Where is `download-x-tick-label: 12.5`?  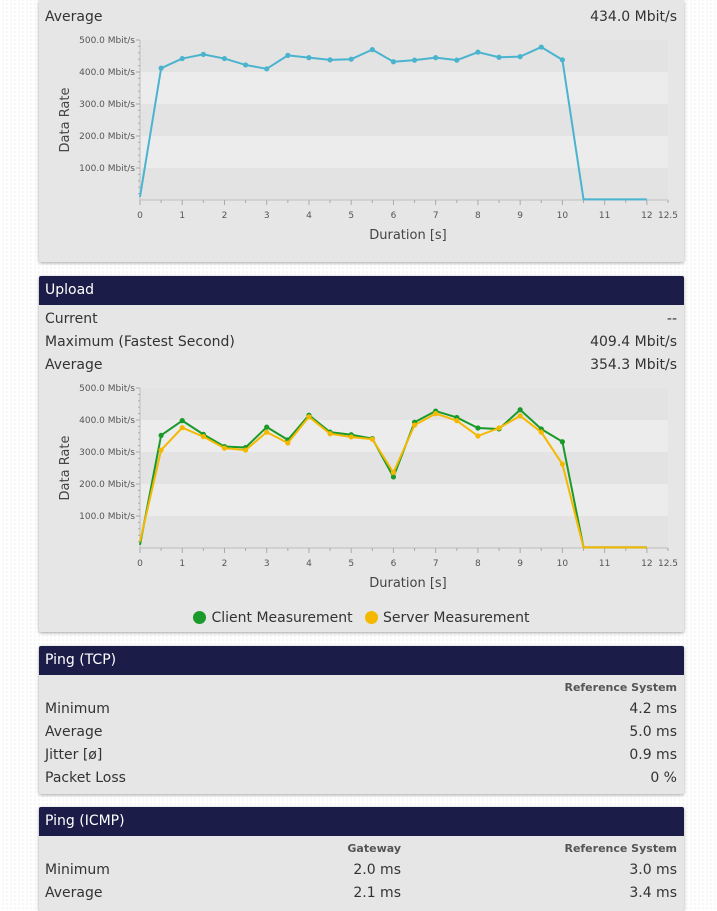 download-x-tick-label: 12.5 is located at coordinates (668, 216).